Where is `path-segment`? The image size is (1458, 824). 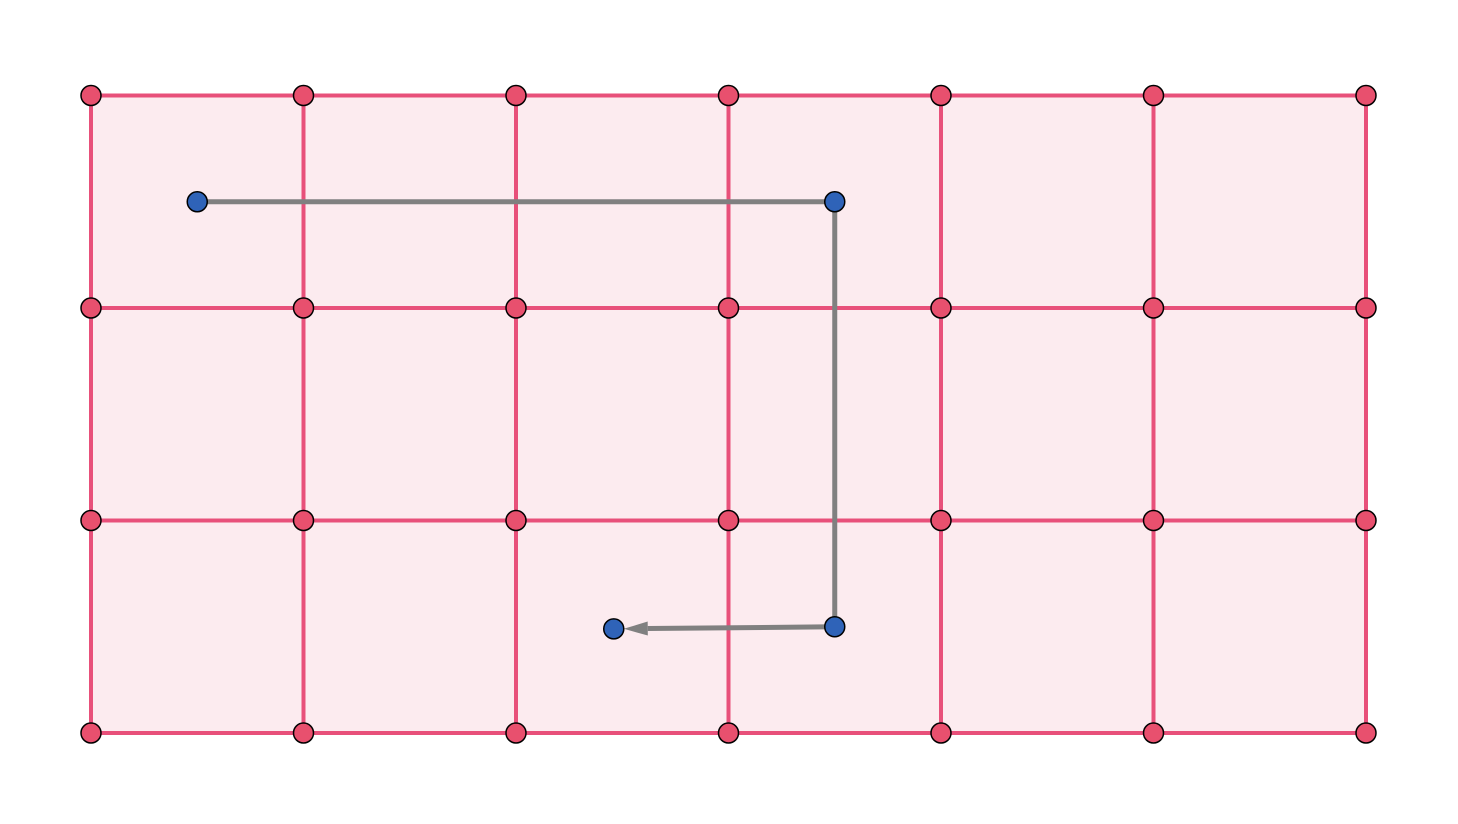 path-segment is located at coordinates (741, 628).